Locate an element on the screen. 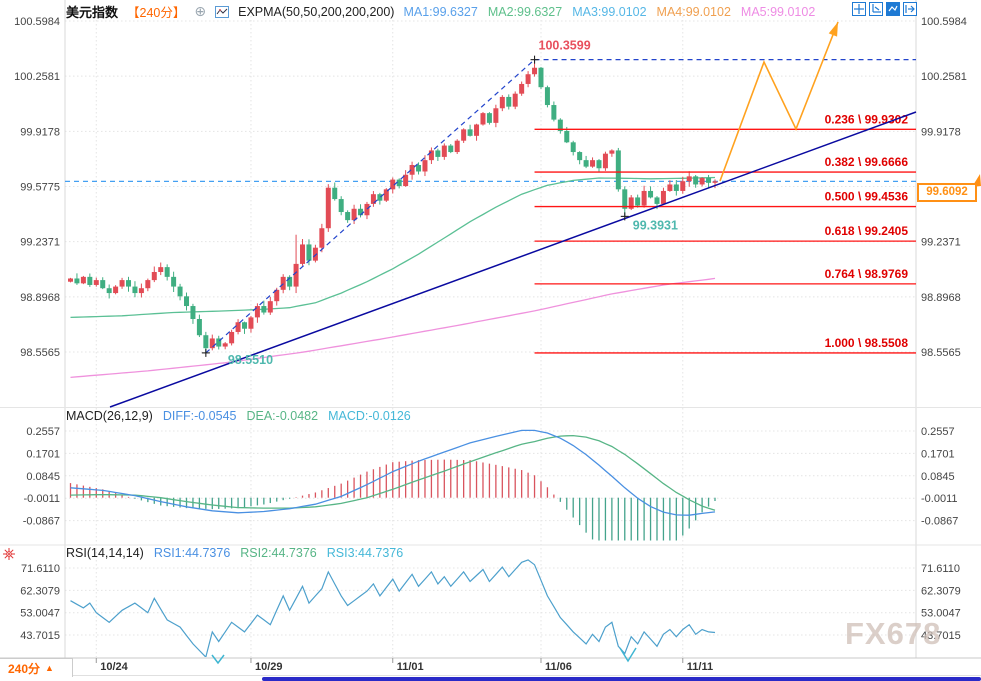  price-axis-label: 99.5775 is located at coordinates (40, 188).